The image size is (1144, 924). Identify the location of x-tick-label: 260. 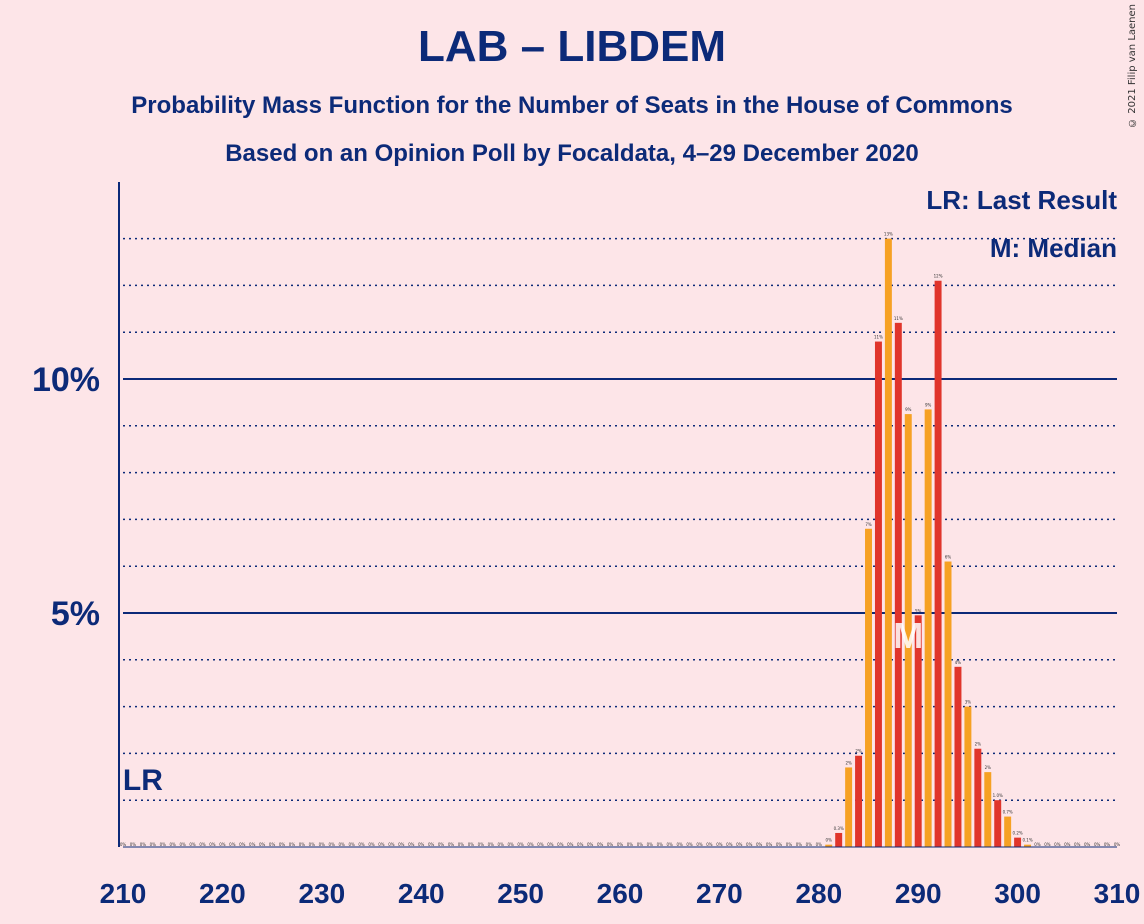
(620, 893).